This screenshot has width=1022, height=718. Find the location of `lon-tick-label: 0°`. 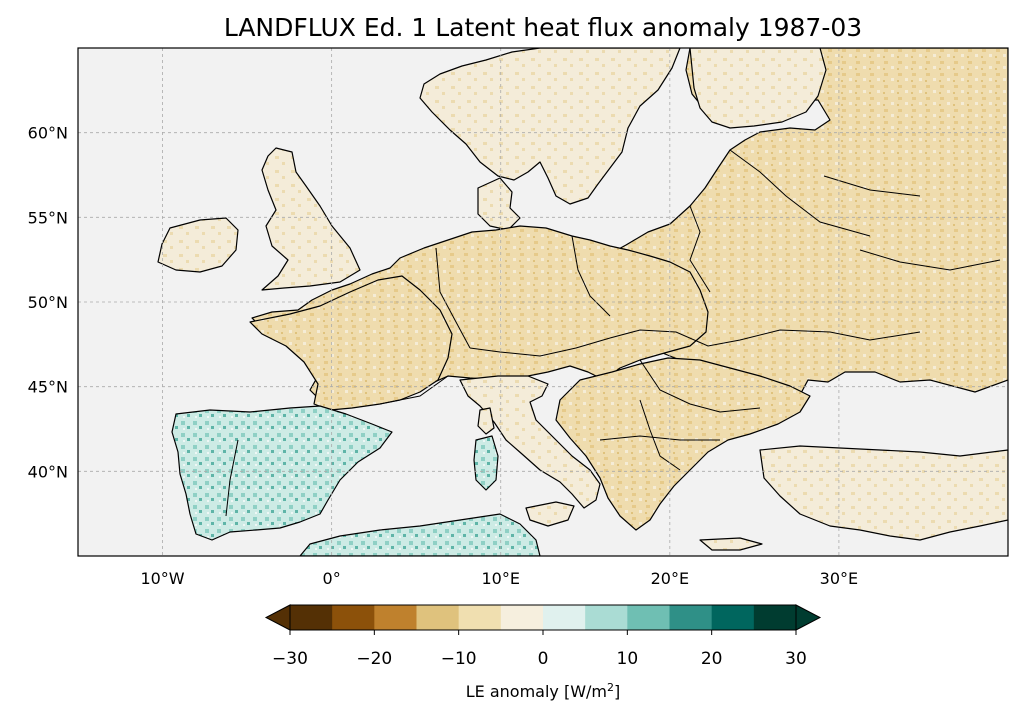

lon-tick-label: 0° is located at coordinates (332, 578).